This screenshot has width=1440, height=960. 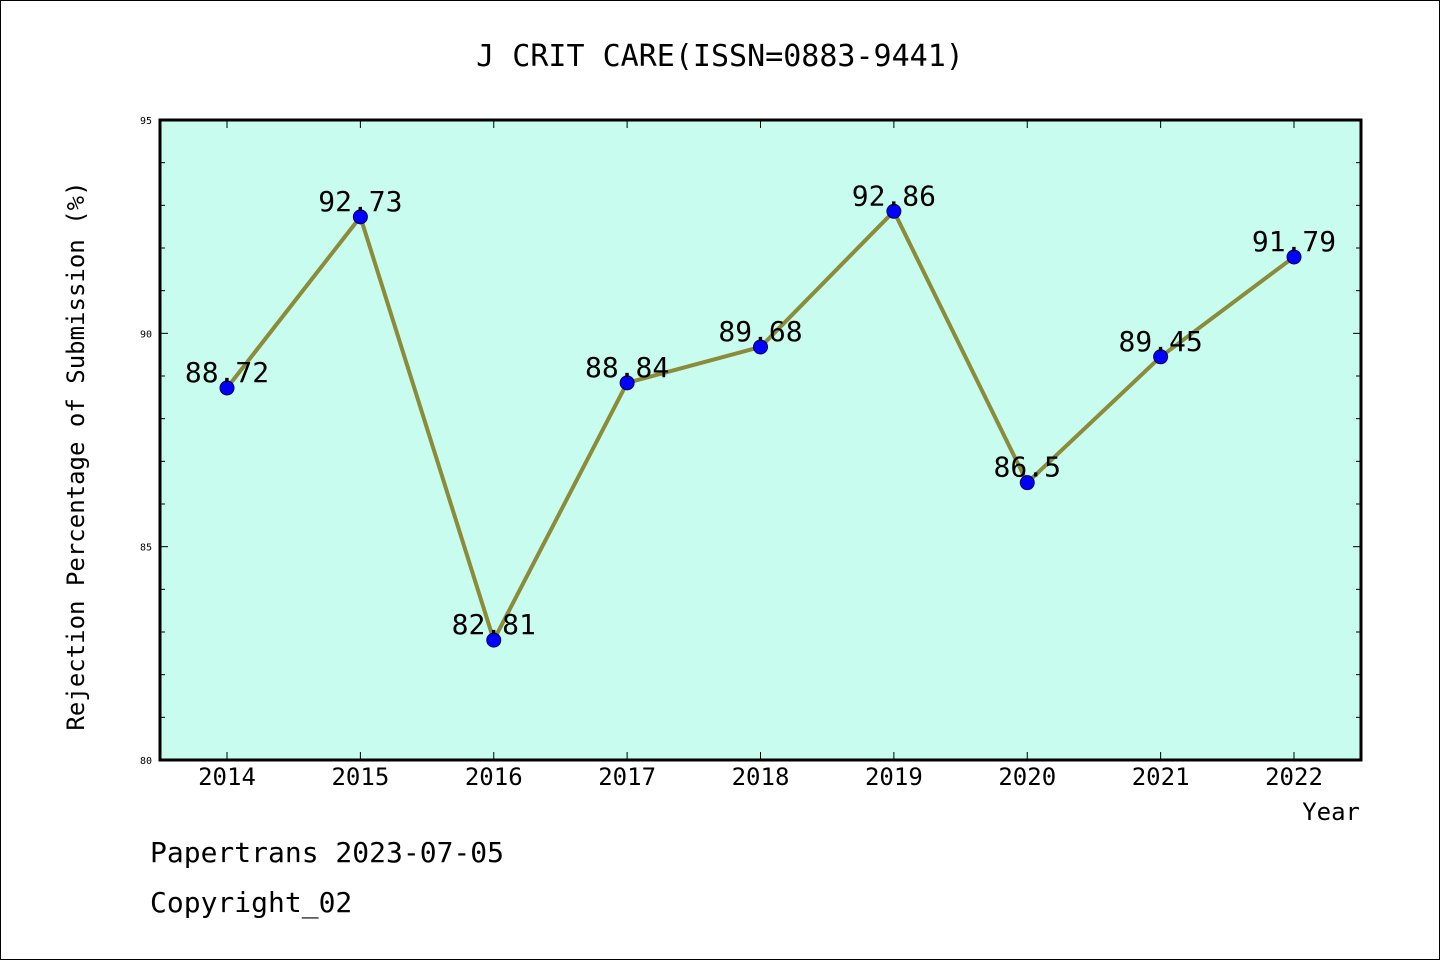 What do you see at coordinates (1331, 812) in the screenshot?
I see `x-axis-label: Year` at bounding box center [1331, 812].